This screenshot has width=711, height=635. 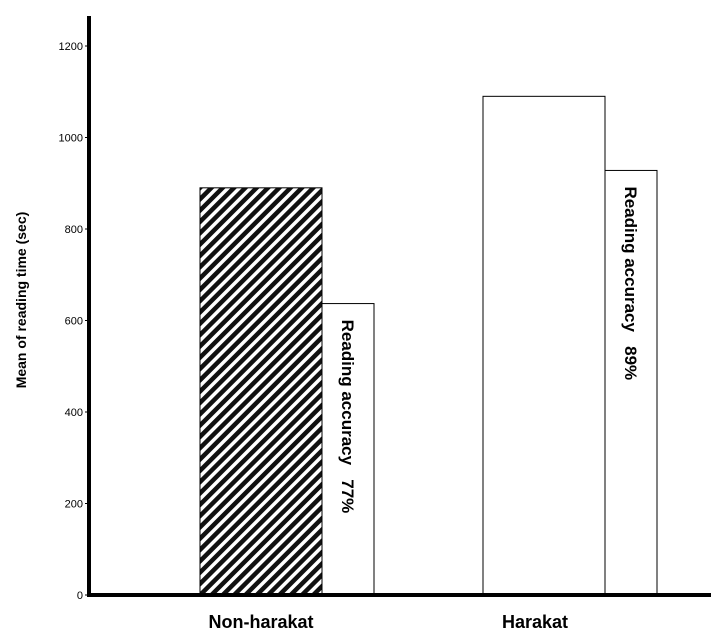 What do you see at coordinates (260, 622) in the screenshot?
I see `x-category-label: Non-harakat` at bounding box center [260, 622].